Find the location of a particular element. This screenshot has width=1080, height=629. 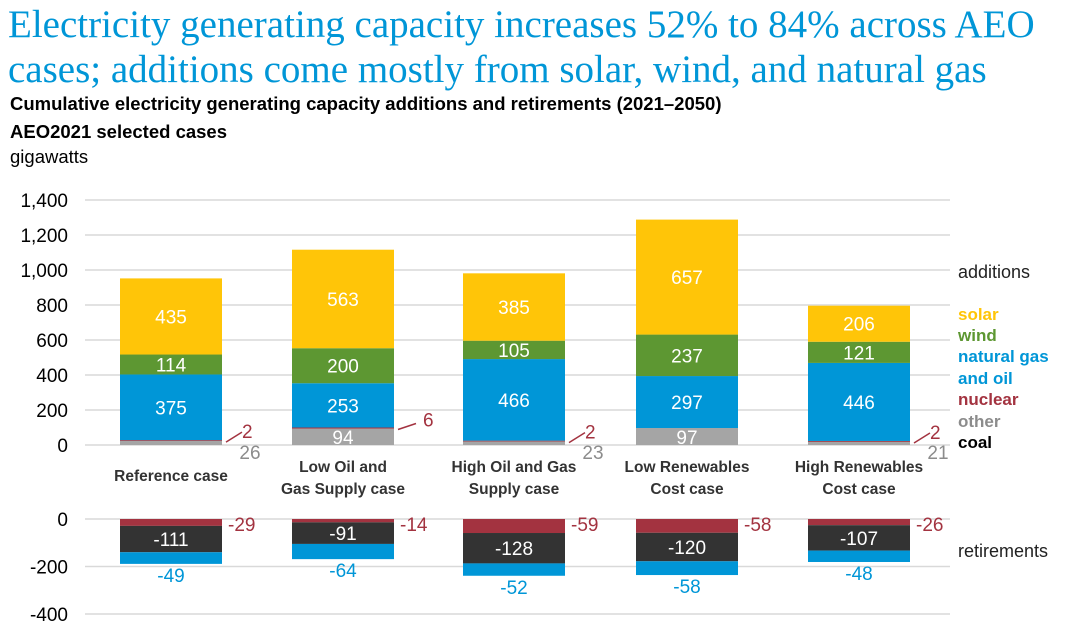

y-tick-label: 1,000 is located at coordinates (44, 271).